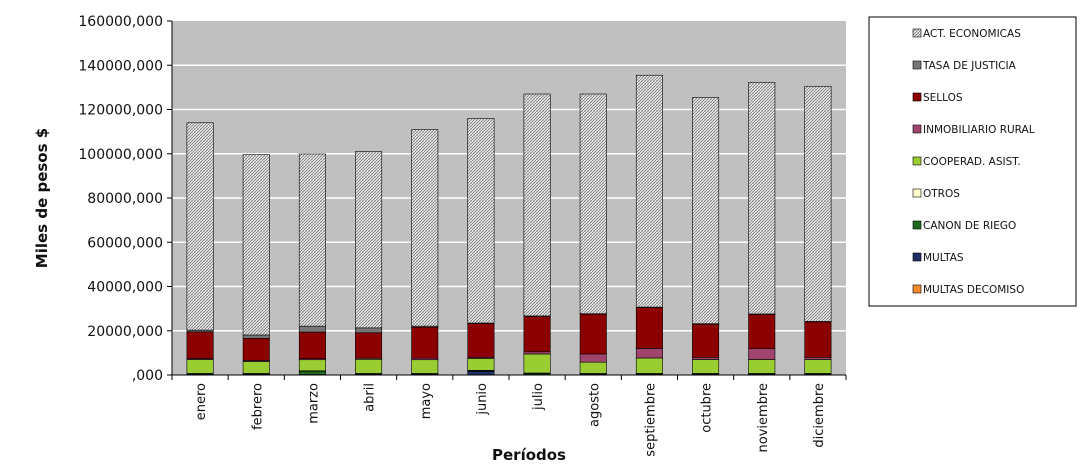  I want to click on x-axis-title: Períodos, so click(529, 455).